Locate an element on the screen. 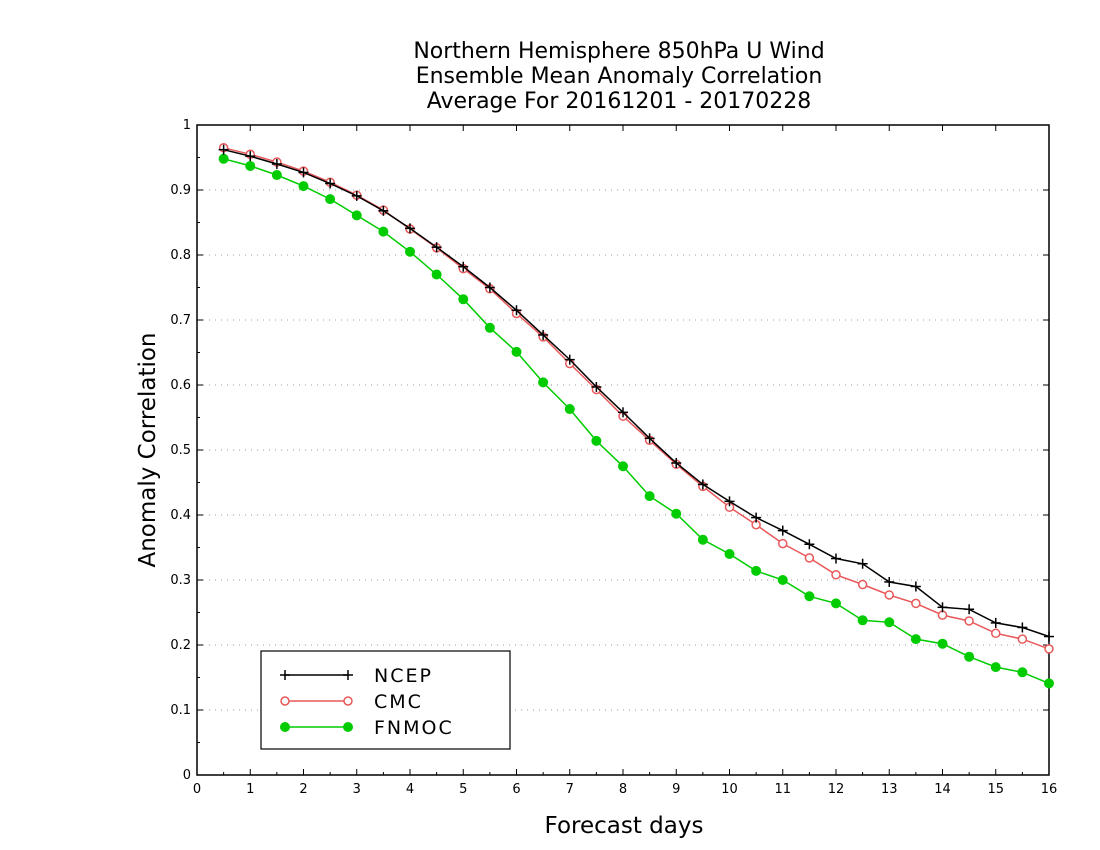  x-tick-label: 12 is located at coordinates (836, 789).